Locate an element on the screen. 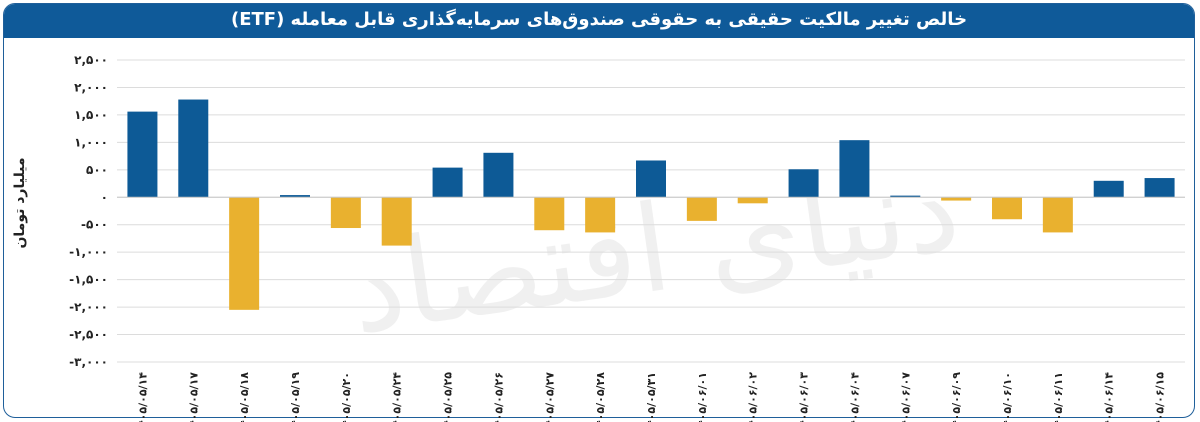 The image size is (1200, 422). x-tick-label: ۱۴۰۵/۰۵/۱۸ is located at coordinates (244, 397).